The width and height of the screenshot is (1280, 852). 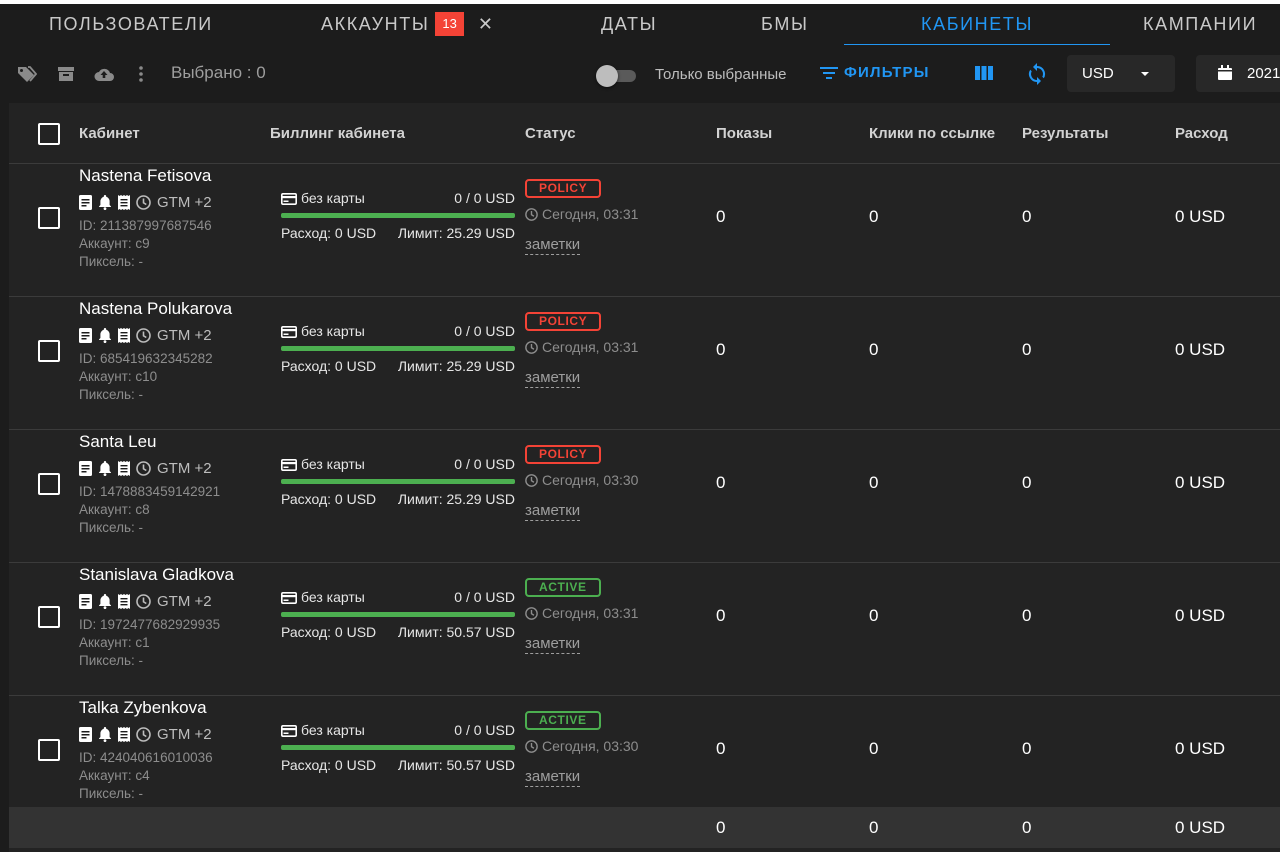 What do you see at coordinates (629, 24) in the screenshot?
I see `tab-dates: Даты` at bounding box center [629, 24].